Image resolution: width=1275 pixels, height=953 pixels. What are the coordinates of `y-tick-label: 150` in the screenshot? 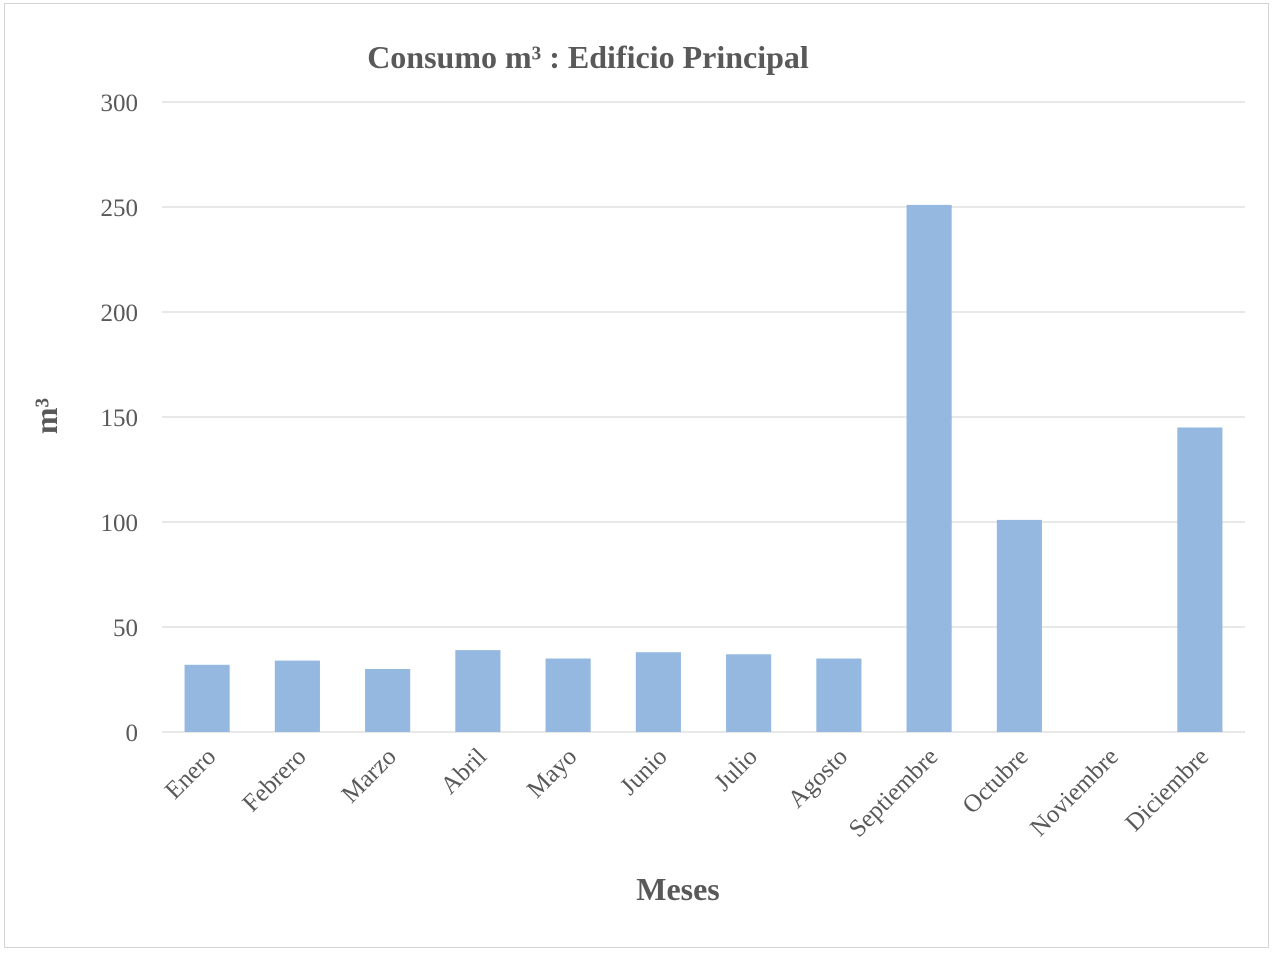 It's located at (120, 418).